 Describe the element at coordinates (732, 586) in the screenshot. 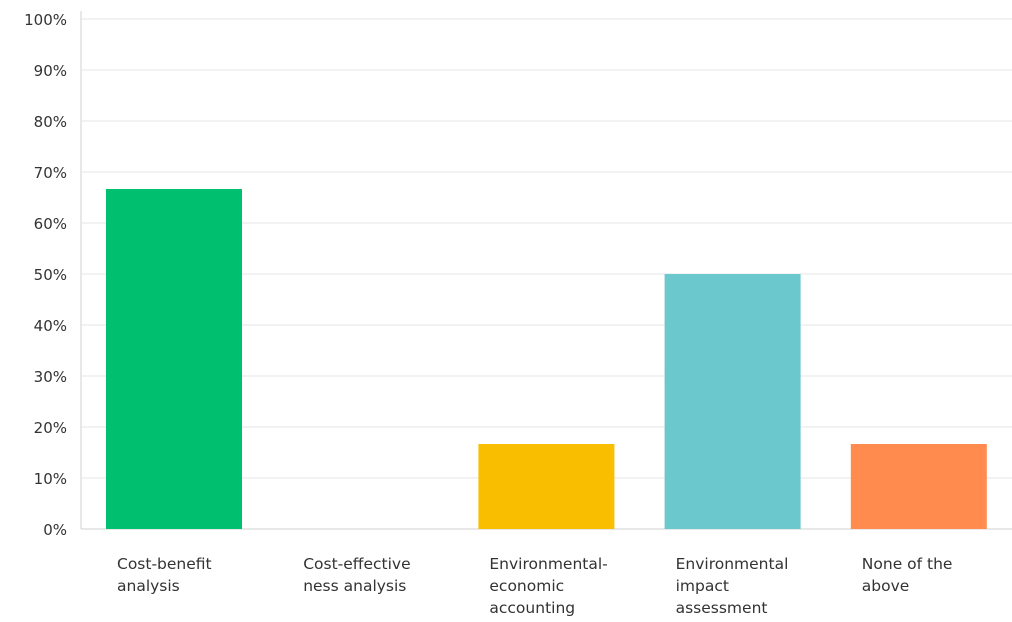

I see `x-tick-label: Environmental impact assessment` at that location.